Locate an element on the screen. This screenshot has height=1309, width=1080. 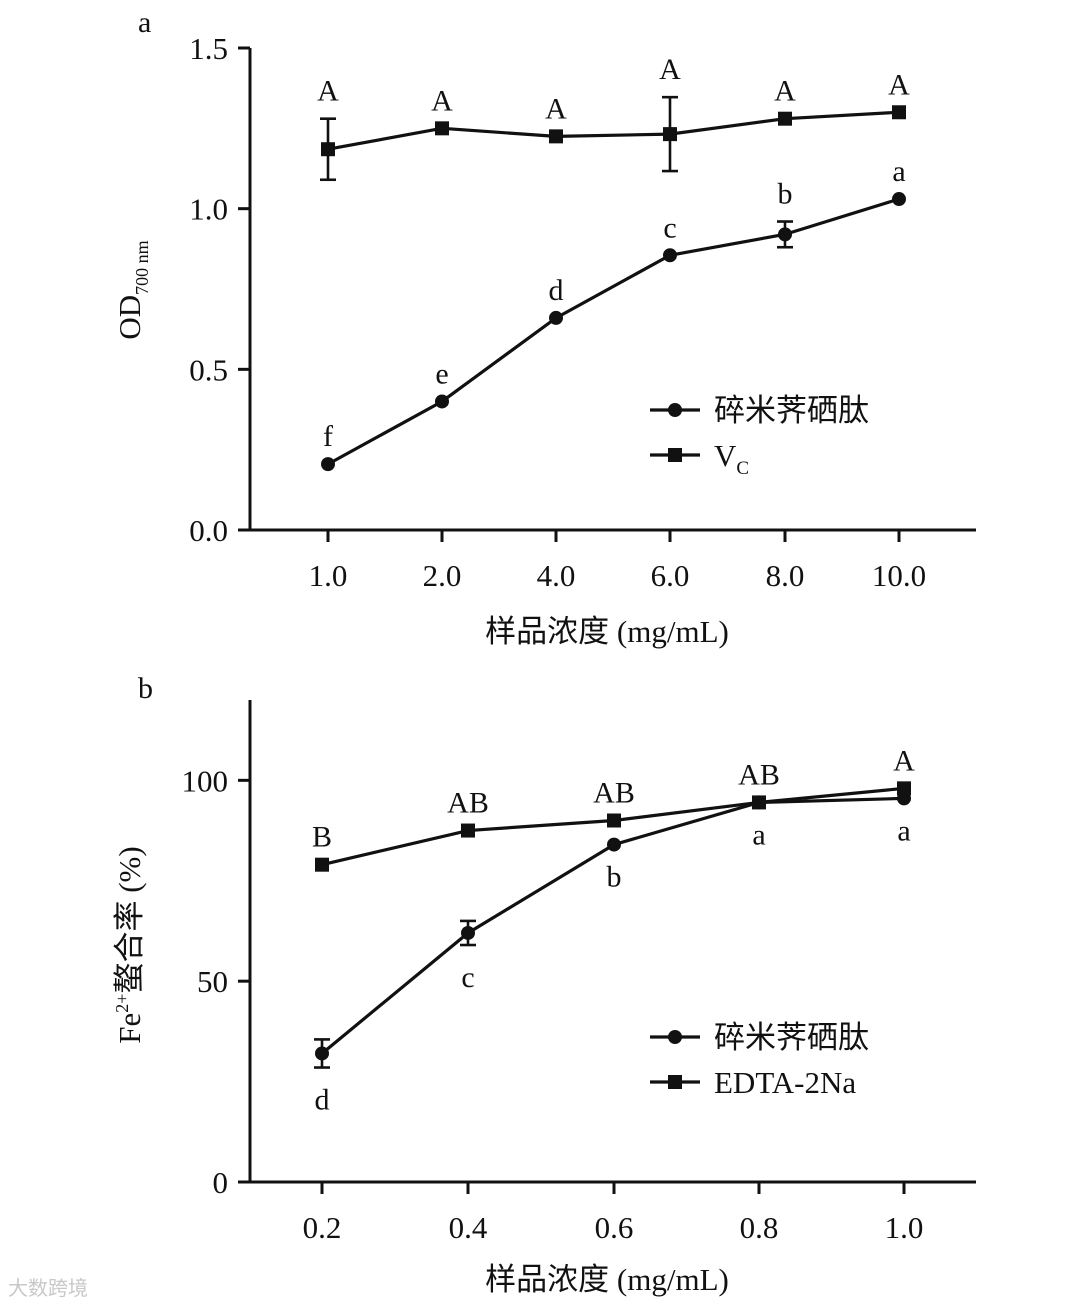
panel-b-y-tick-label: 0 is located at coordinates (221, 1182).